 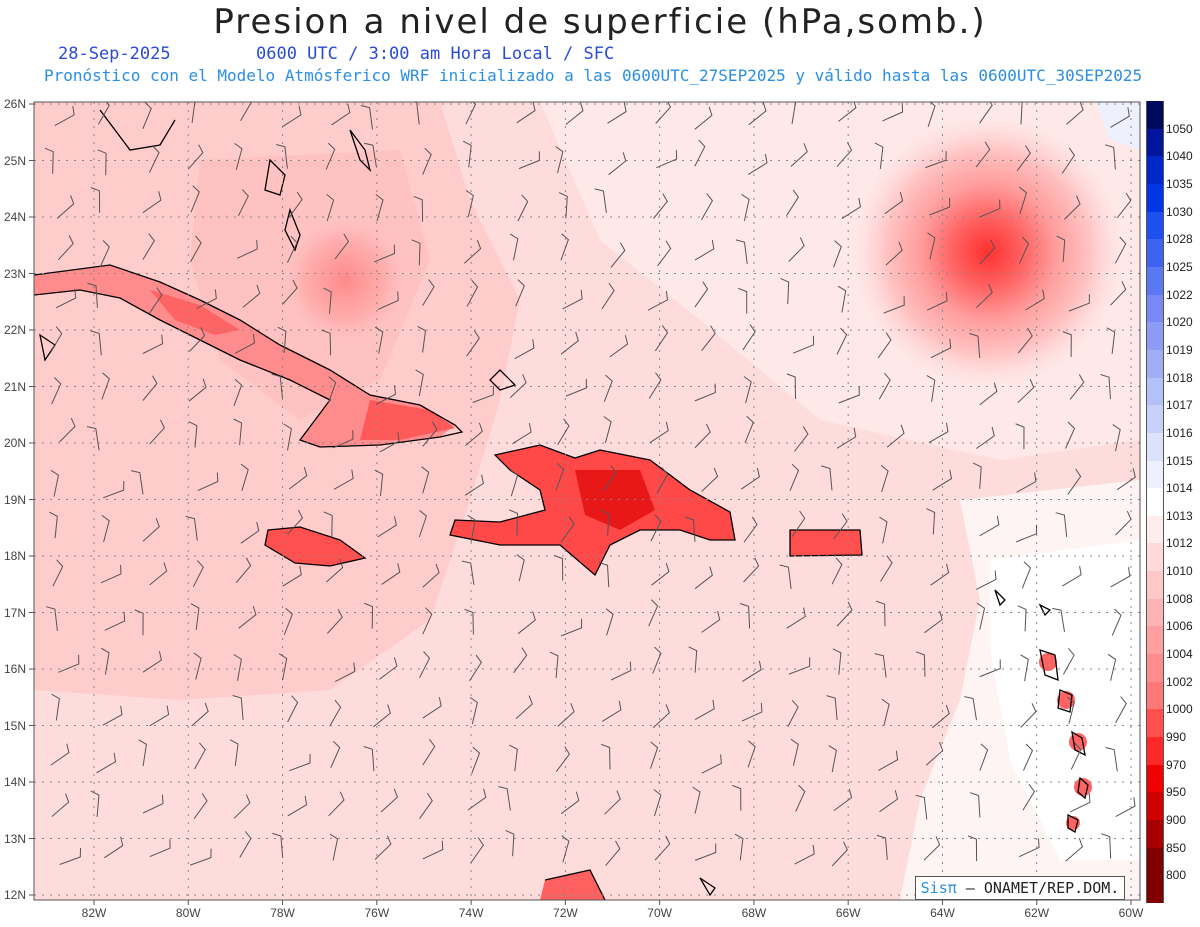 What do you see at coordinates (1179, 211) in the screenshot?
I see `colorbar-label: 1030` at bounding box center [1179, 211].